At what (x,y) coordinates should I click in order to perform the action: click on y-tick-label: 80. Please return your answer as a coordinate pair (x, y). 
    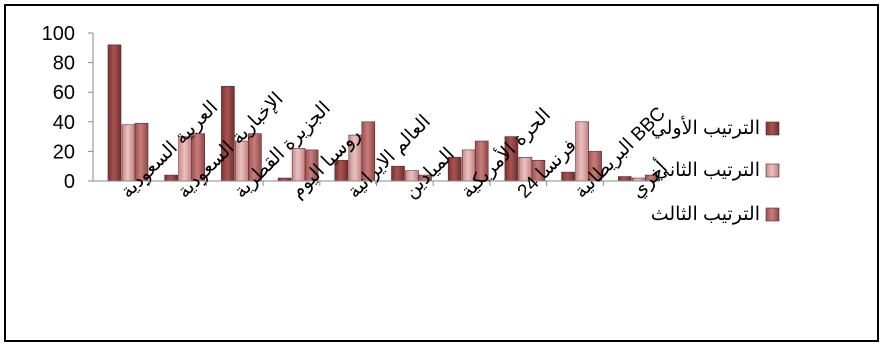
    Looking at the image, I should click on (64, 64).